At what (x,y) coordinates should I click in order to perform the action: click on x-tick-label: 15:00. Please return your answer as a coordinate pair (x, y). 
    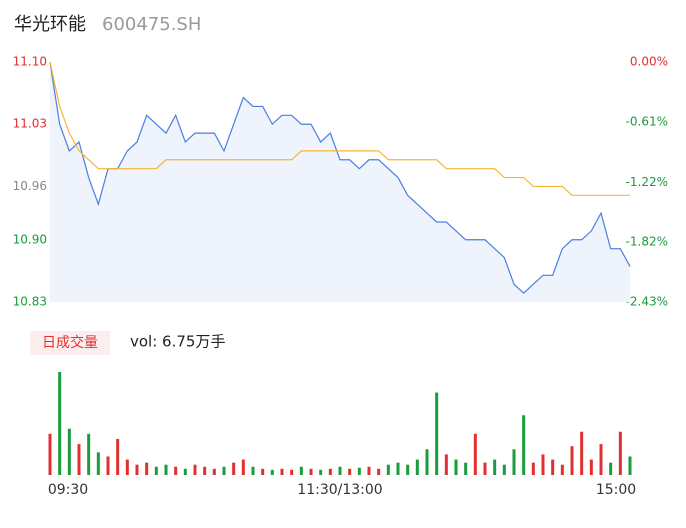
    Looking at the image, I should click on (616, 490).